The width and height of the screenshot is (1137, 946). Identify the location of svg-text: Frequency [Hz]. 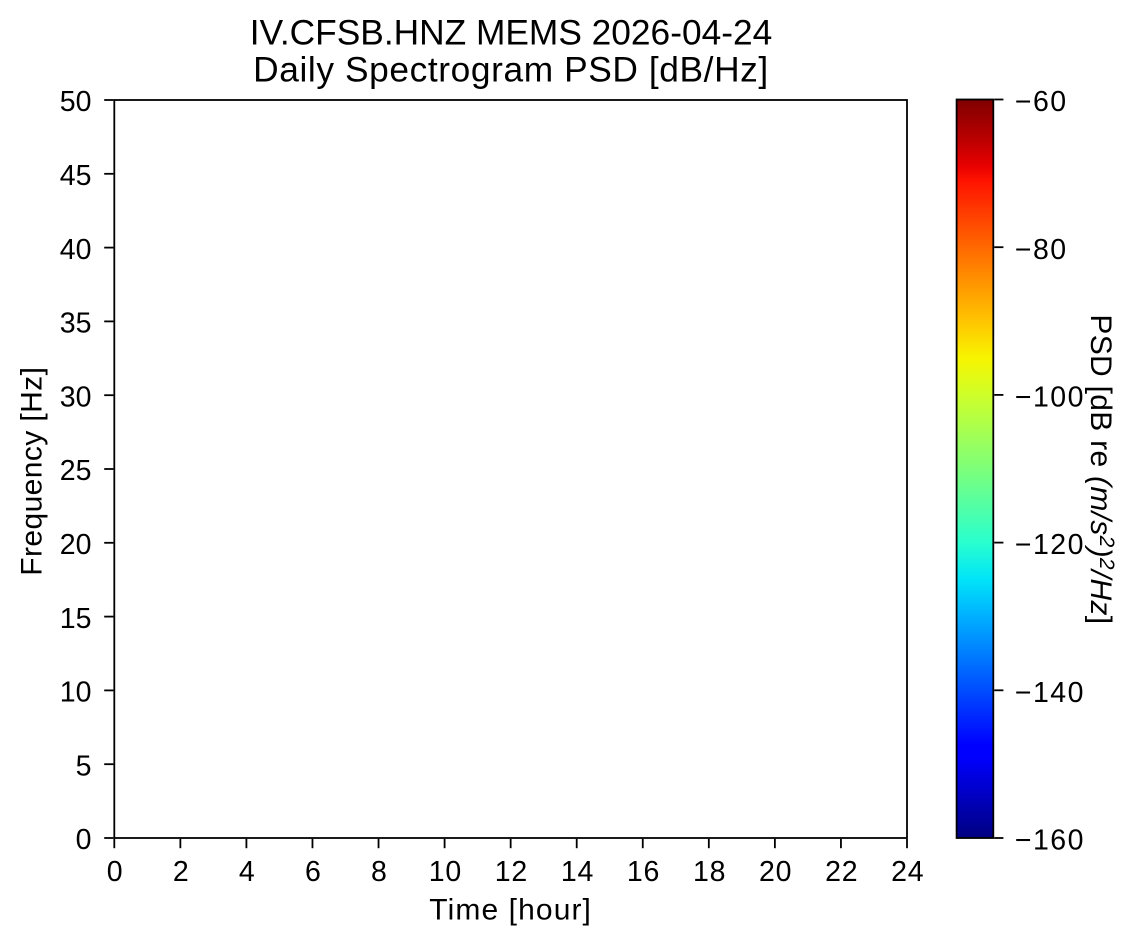
(32, 471).